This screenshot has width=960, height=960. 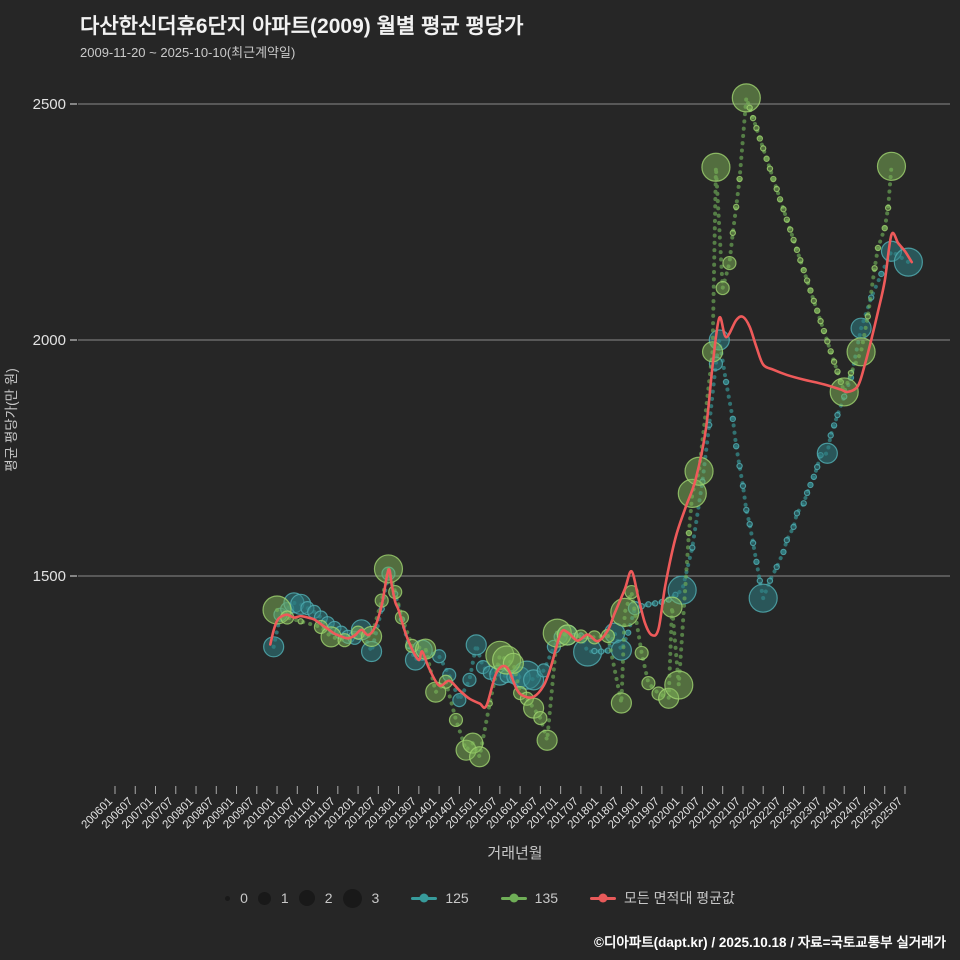 What do you see at coordinates (440, 898) in the screenshot?
I see `legend-series-125: 125` at bounding box center [440, 898].